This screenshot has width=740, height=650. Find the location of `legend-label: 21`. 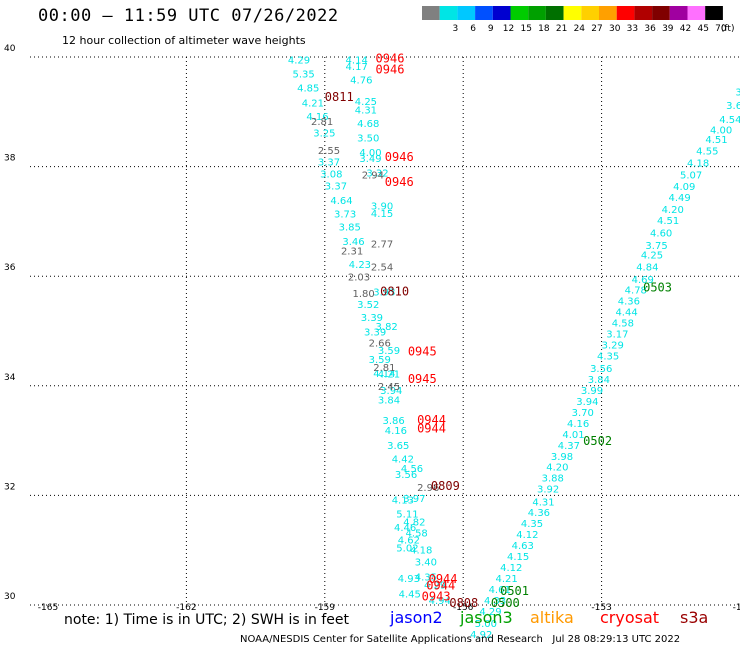

legend-label: 21 is located at coordinates (561, 29).